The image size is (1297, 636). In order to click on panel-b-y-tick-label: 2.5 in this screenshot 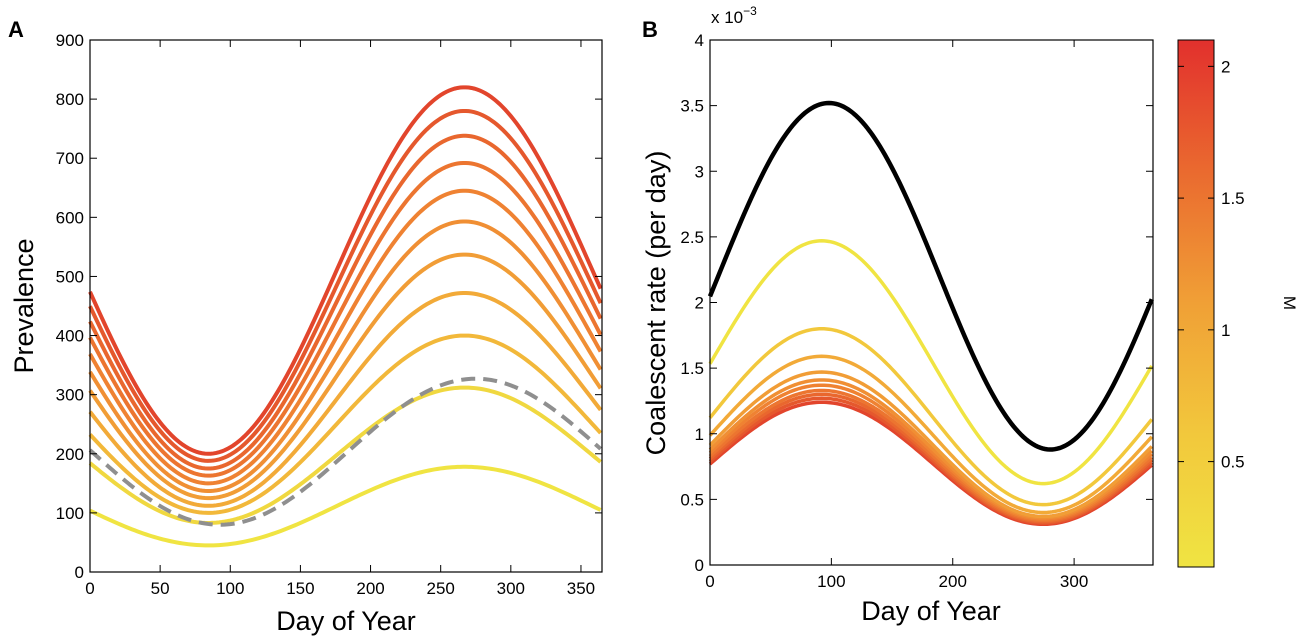, I will do `click(692, 237)`.